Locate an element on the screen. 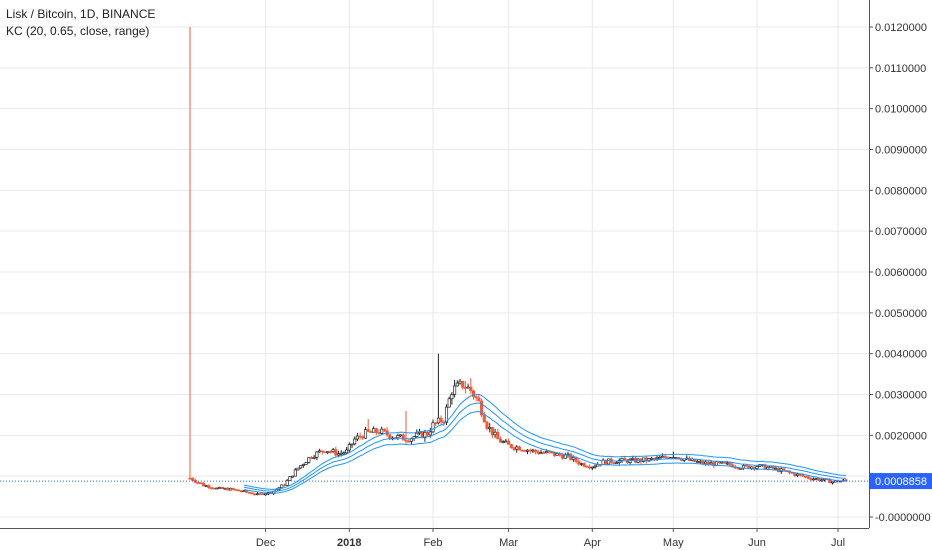  keltner-lower is located at coordinates (545, 452).